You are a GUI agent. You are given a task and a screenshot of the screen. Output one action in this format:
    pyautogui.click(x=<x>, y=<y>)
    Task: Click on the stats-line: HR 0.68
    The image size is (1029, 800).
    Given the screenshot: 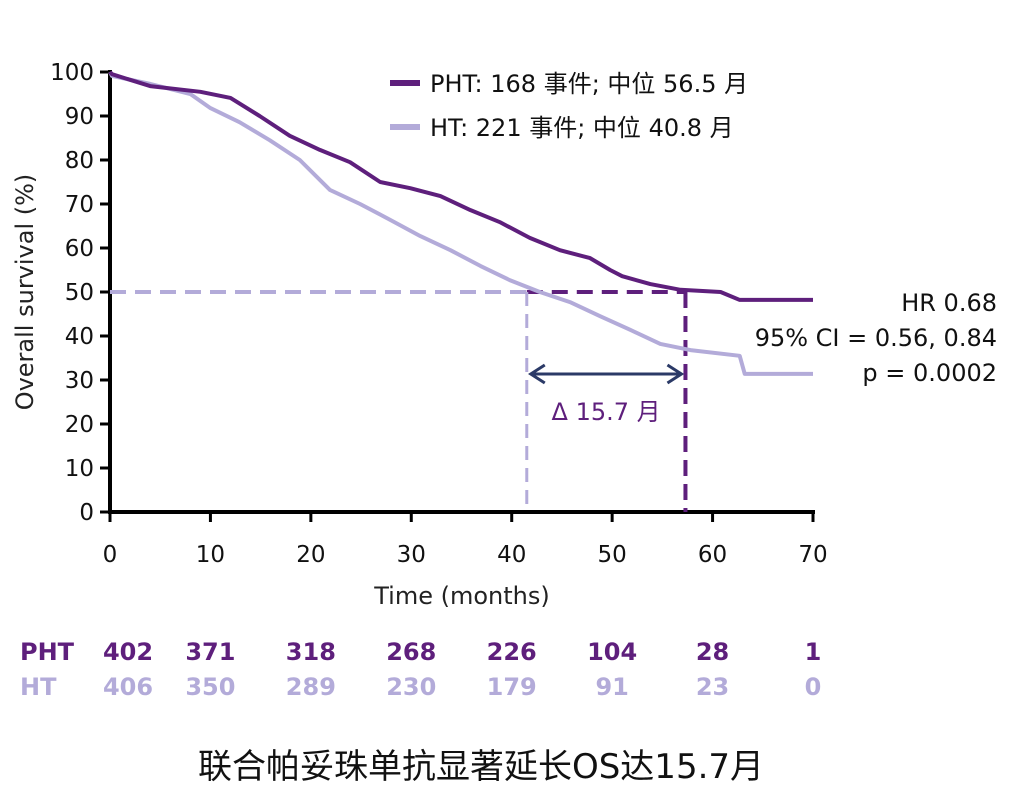 What is the action you would take?
    pyautogui.click(x=949, y=303)
    